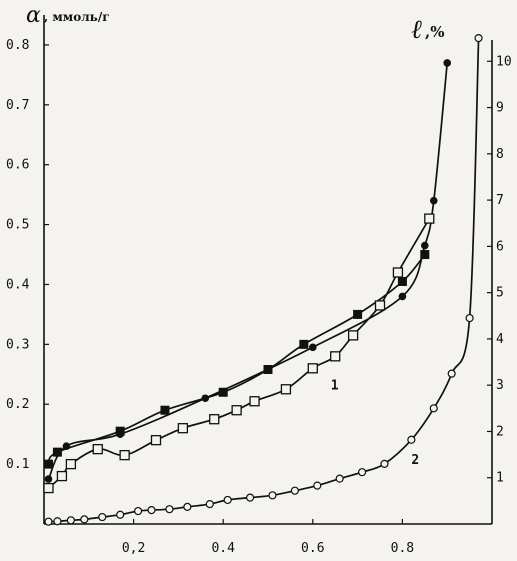  I want to click on right-tick-label: 2, so click(500, 431).